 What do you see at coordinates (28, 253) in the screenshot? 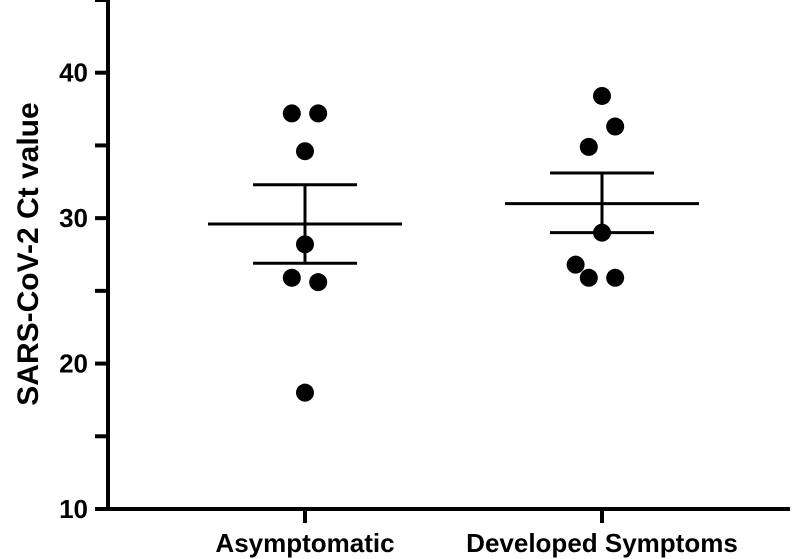
I see `y-axis-label: SARS-CoV-2 Ct value` at bounding box center [28, 253].